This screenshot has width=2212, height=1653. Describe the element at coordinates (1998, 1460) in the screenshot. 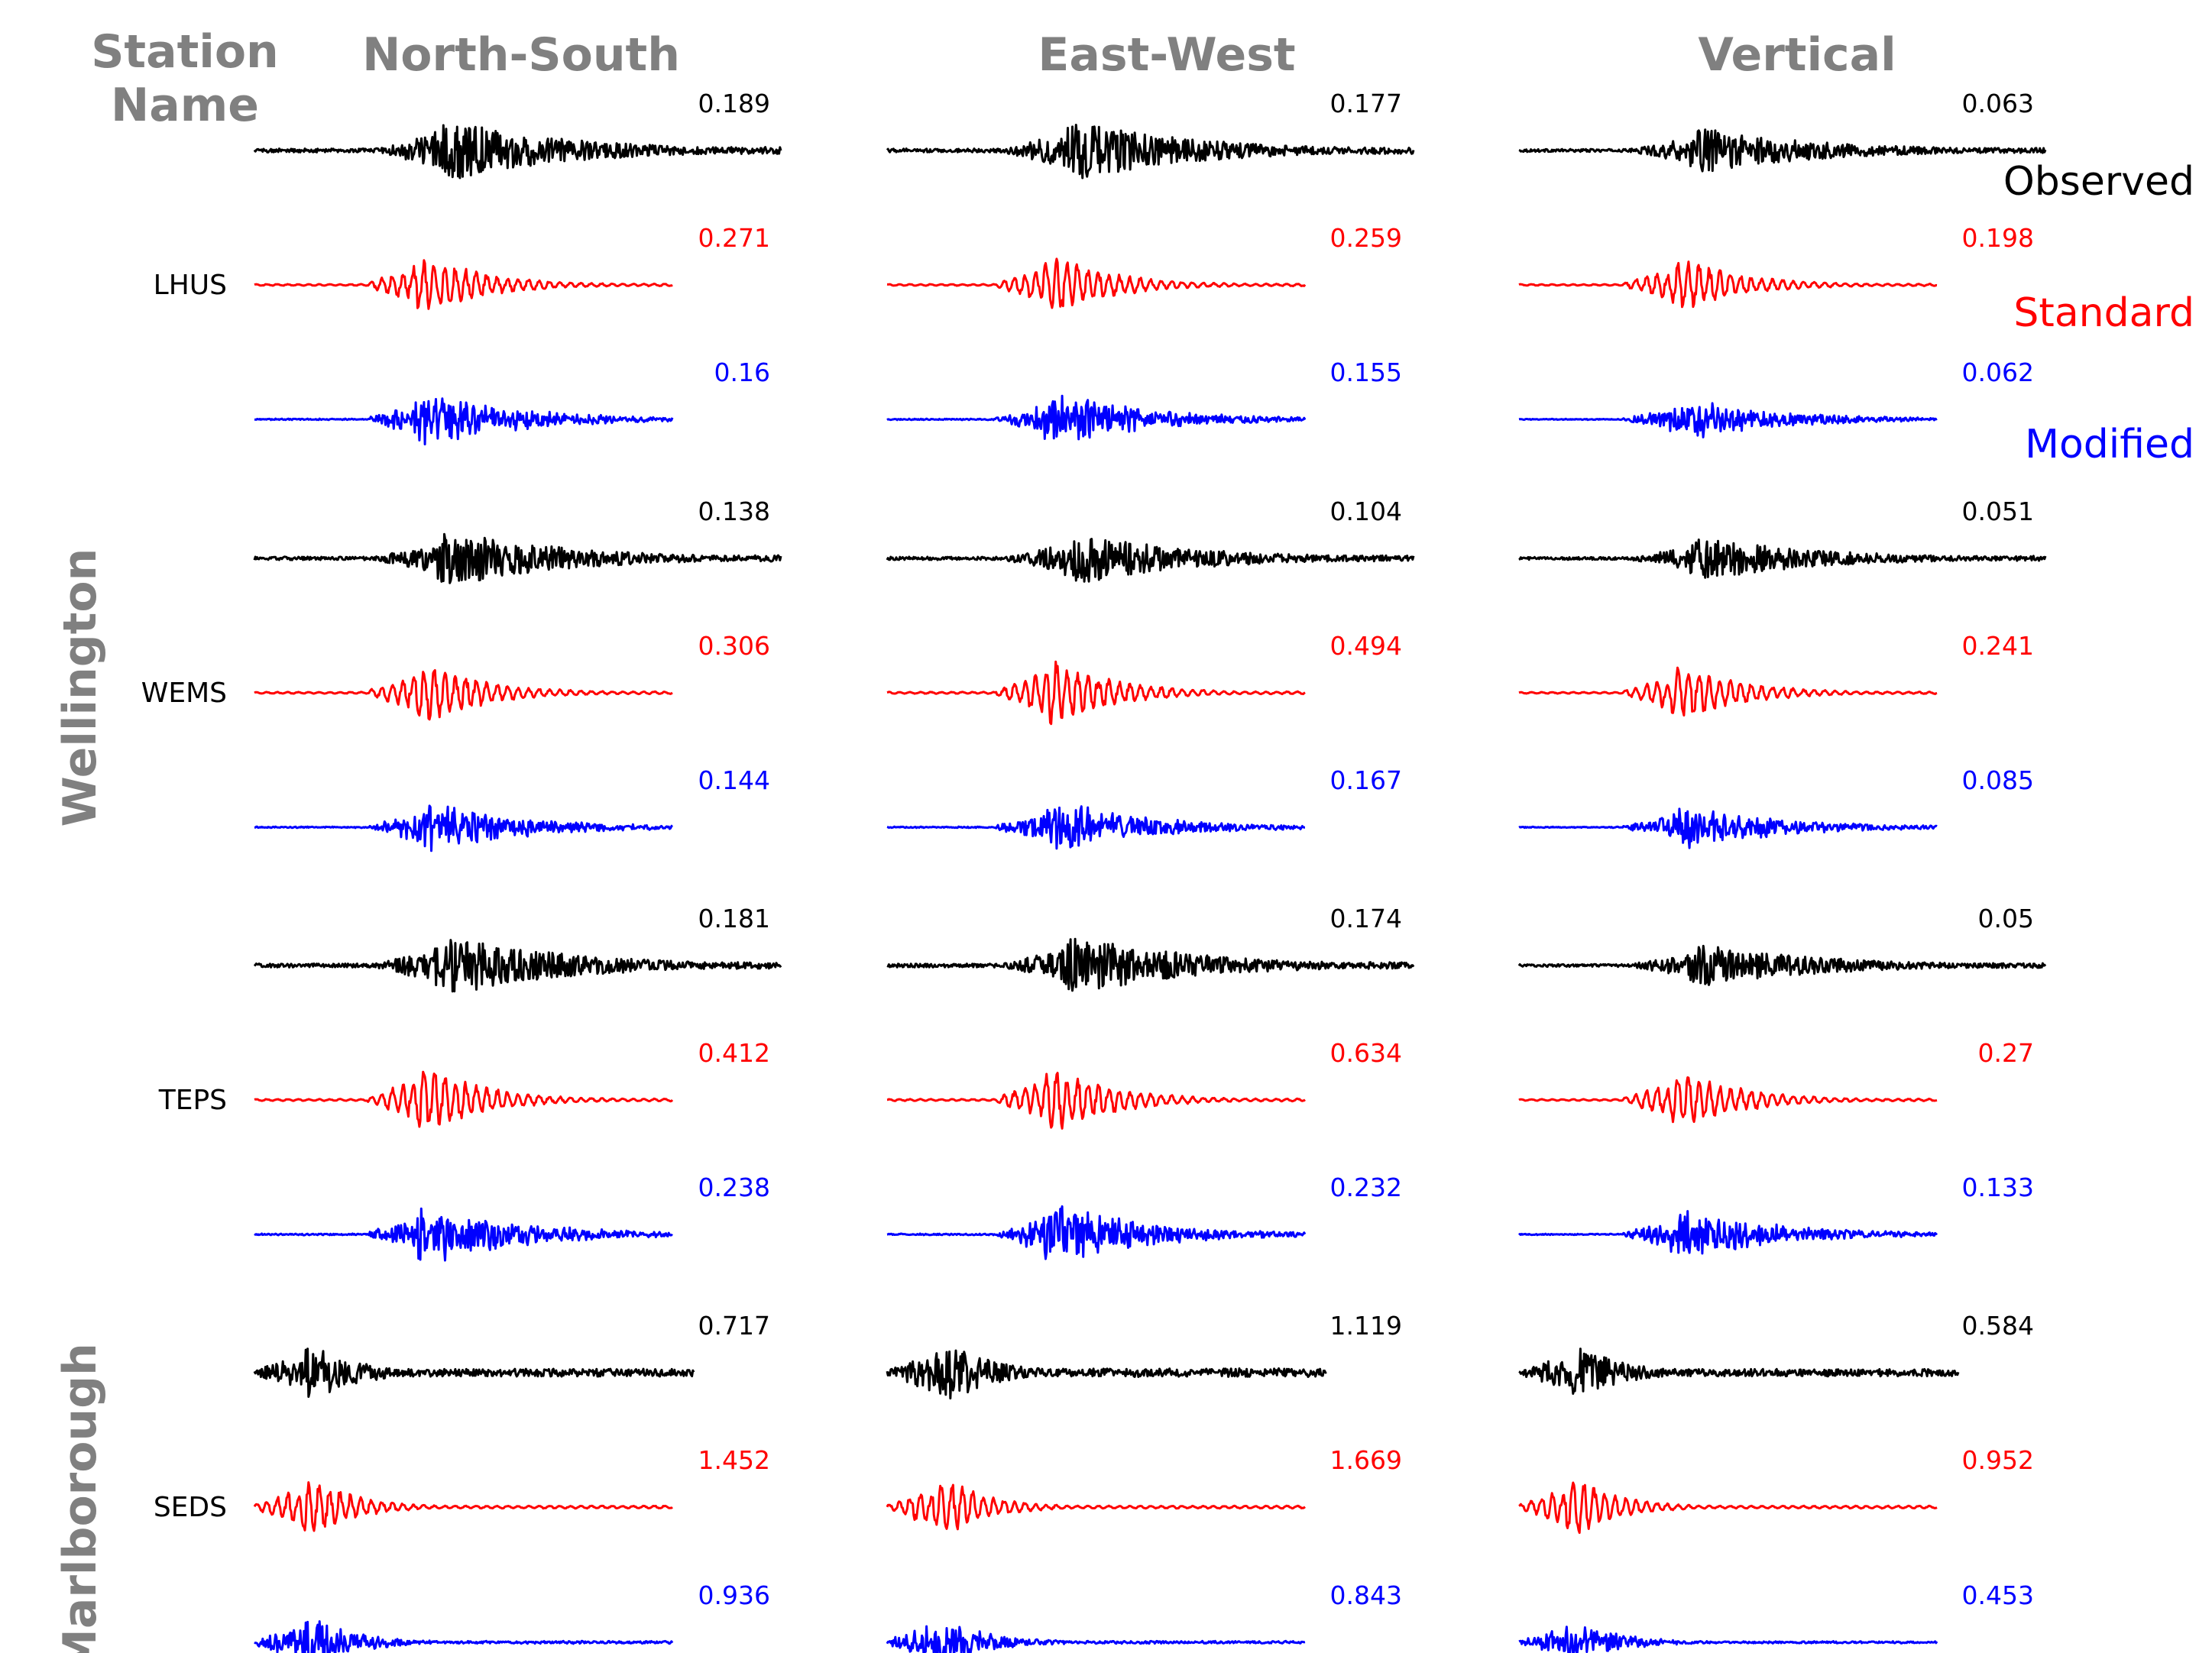

I see `peak-label-seds-standard-vertical: 0.952` at that location.